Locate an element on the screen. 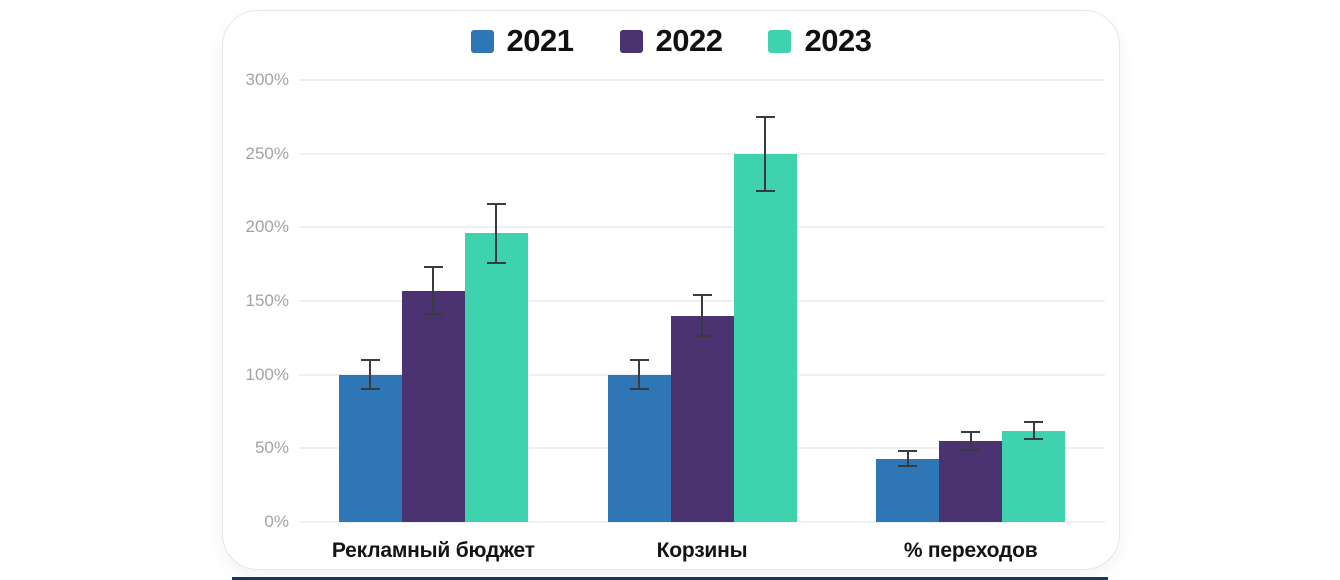  y-tick-label: 200% is located at coordinates (267, 227).